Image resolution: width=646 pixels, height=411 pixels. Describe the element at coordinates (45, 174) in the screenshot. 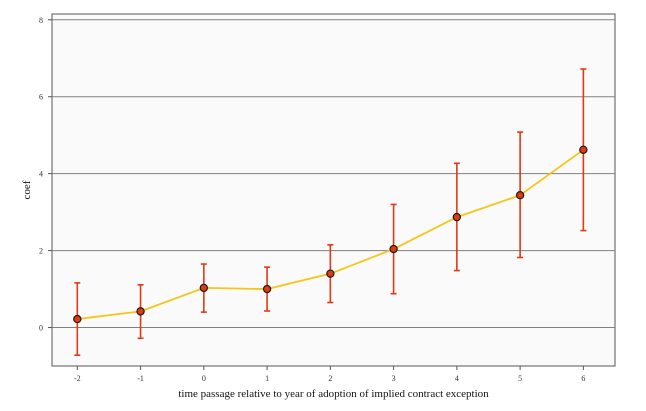

I see `y-axis: 0 2 4 6 8` at that location.